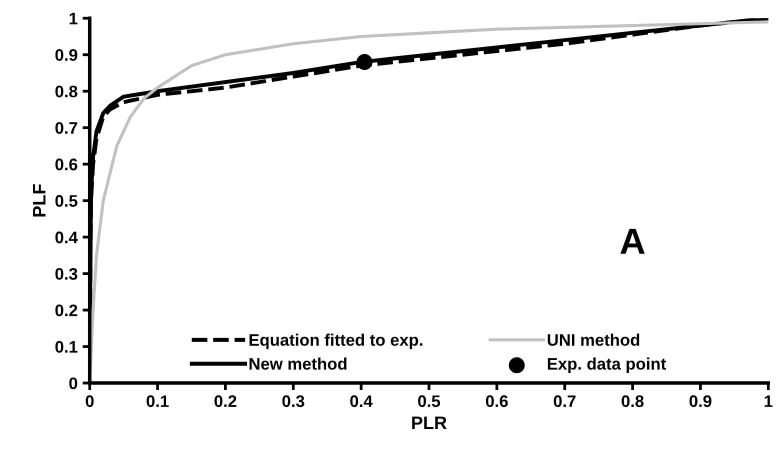 This screenshot has height=456, width=780. Describe the element at coordinates (73, 383) in the screenshot. I see `y-tick-label: 0` at that location.